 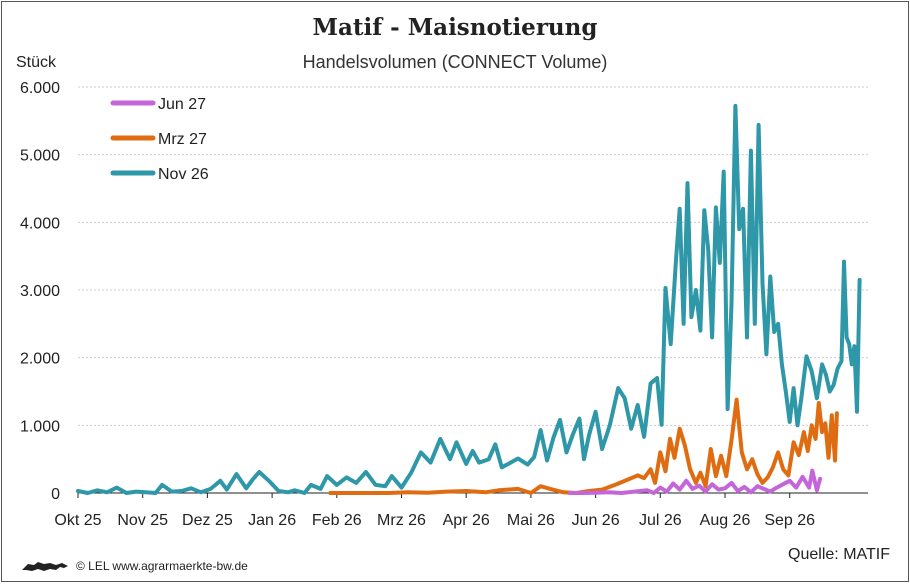 What do you see at coordinates (40, 426) in the screenshot?
I see `y-tick-label: 1.000` at bounding box center [40, 426].